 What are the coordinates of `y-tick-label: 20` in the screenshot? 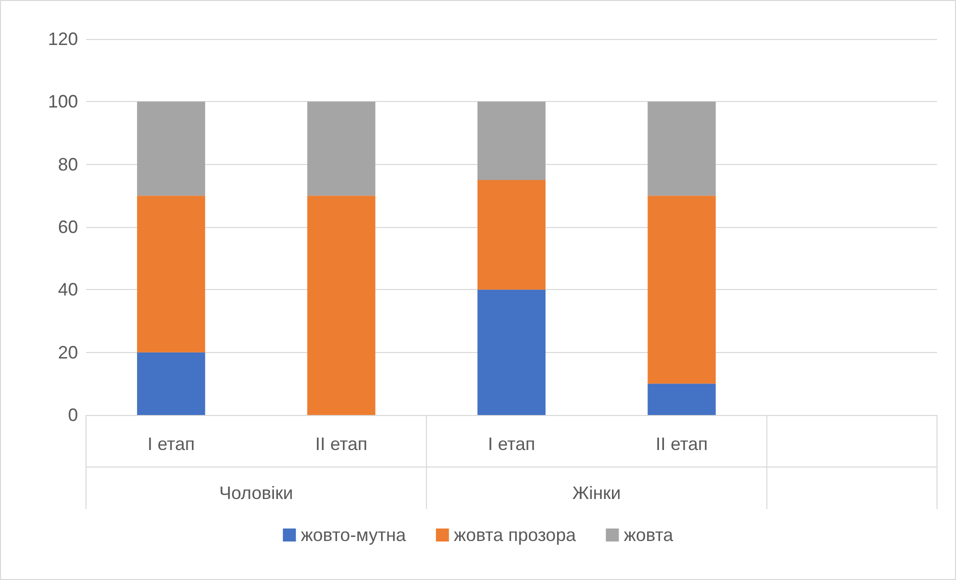 It's located at (68, 352).